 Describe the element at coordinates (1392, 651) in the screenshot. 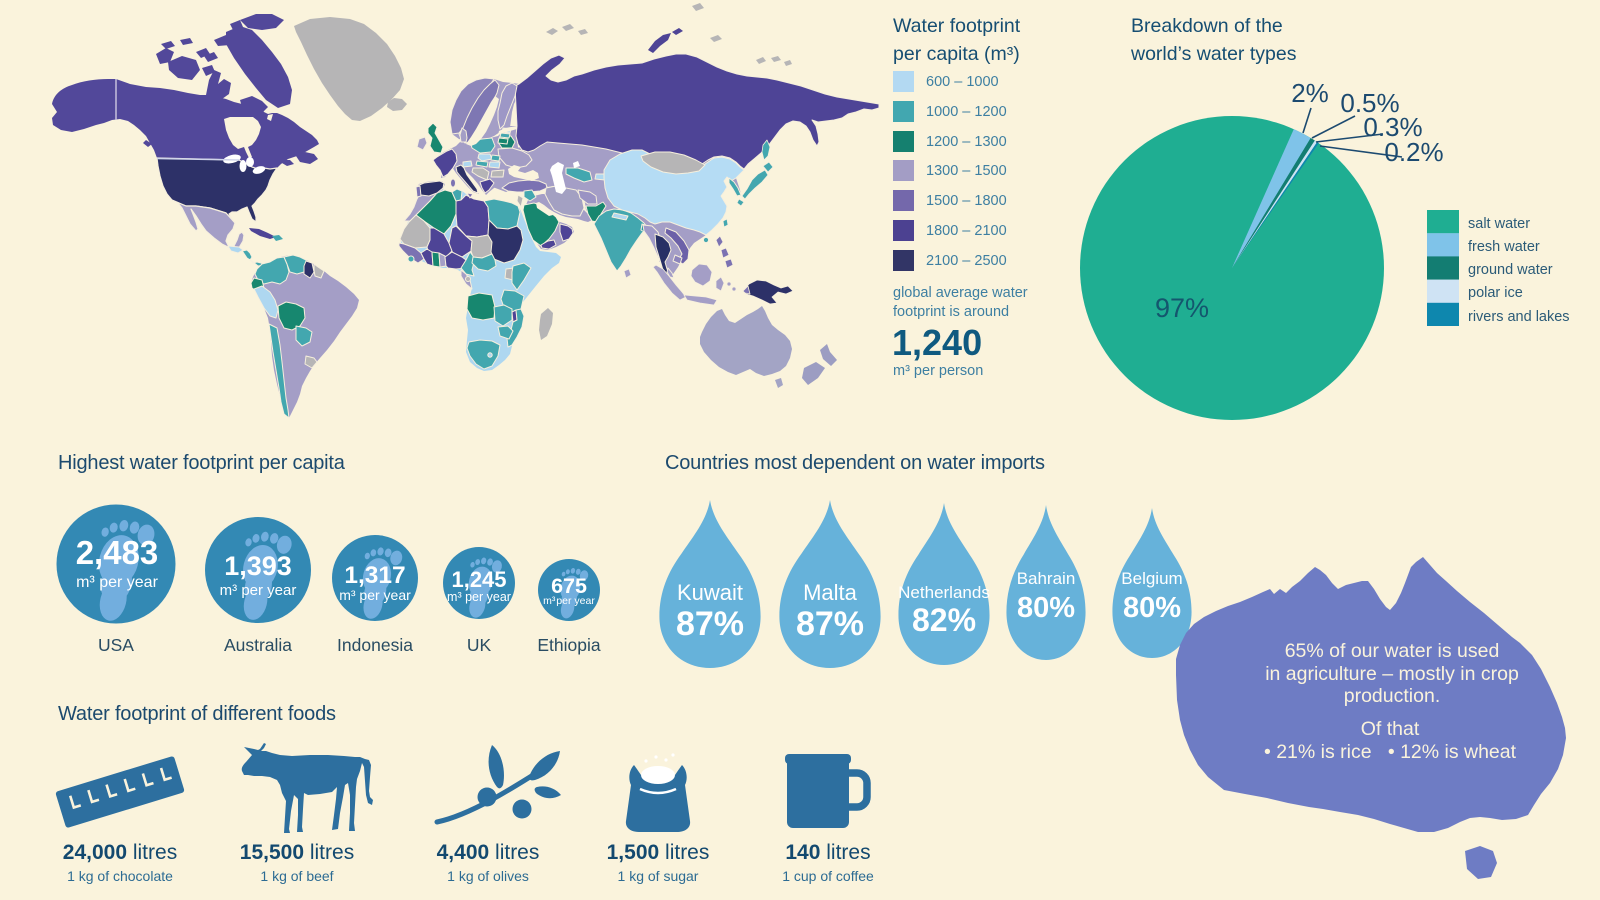

I see `svg-text: 65% of our water is used` at that location.